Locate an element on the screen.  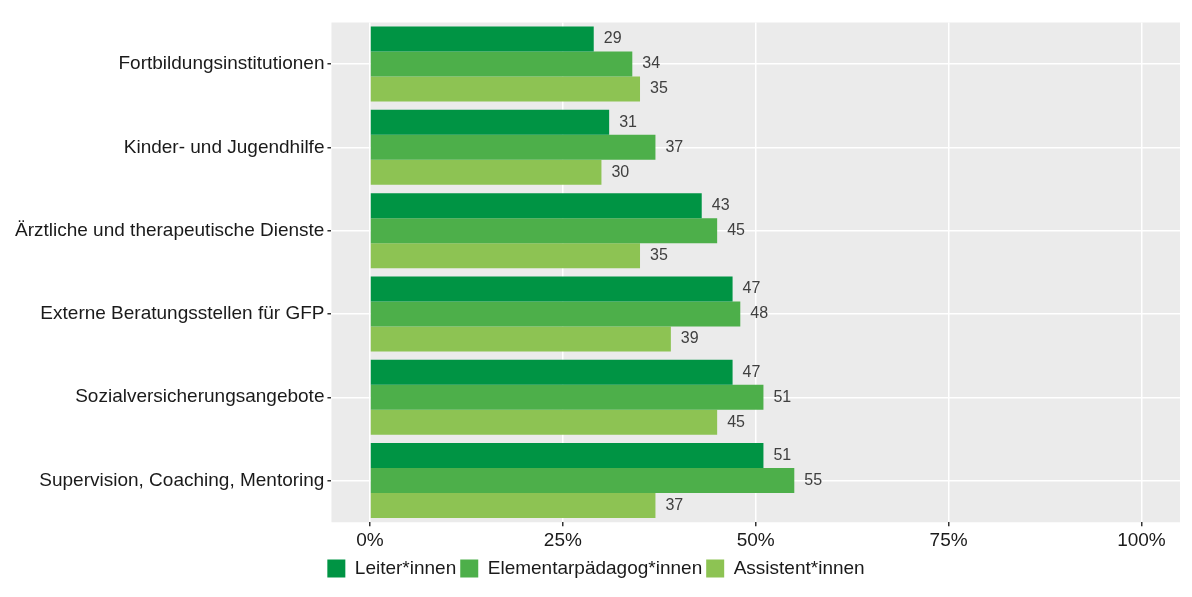
y-tick-label: Sozialversicherungsangebote is located at coordinates (200, 396).